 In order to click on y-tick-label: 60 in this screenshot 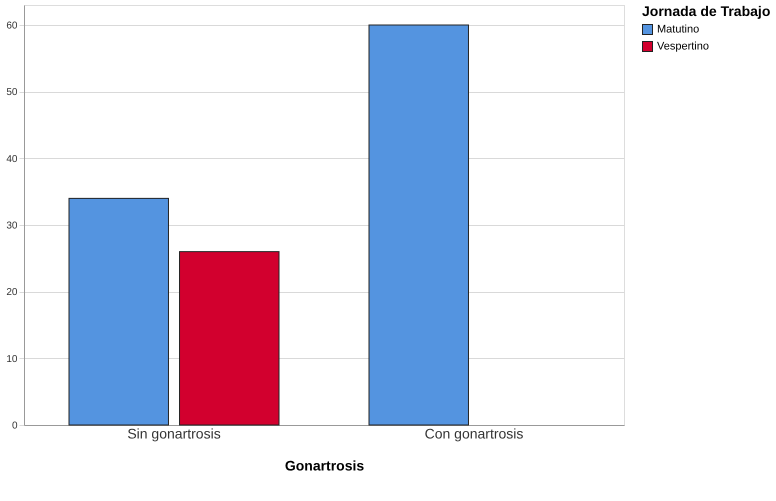, I will do `click(12, 26)`.